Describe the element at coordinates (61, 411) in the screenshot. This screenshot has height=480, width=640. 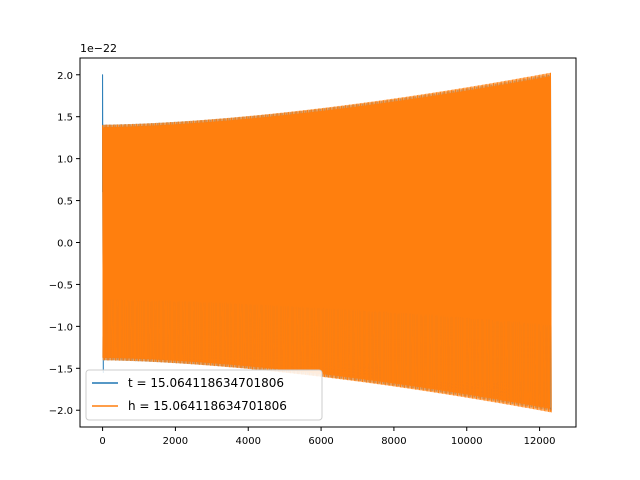
I see `y-tick-label: −2.0` at that location.